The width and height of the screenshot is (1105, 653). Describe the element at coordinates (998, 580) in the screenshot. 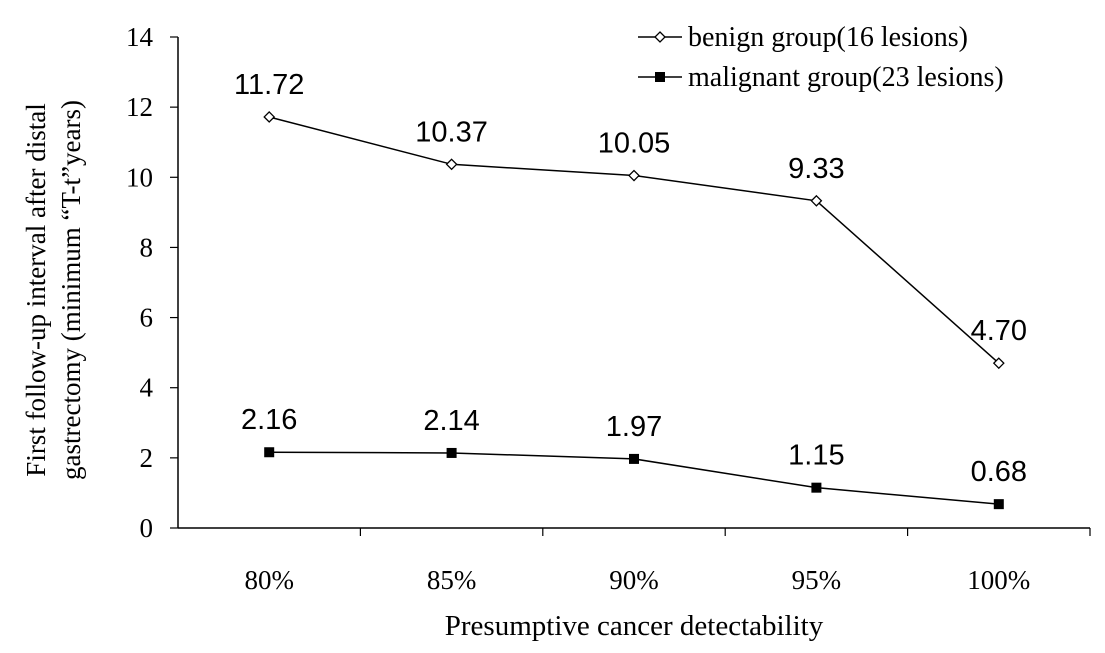

I see `x-tick-label: 100%` at that location.